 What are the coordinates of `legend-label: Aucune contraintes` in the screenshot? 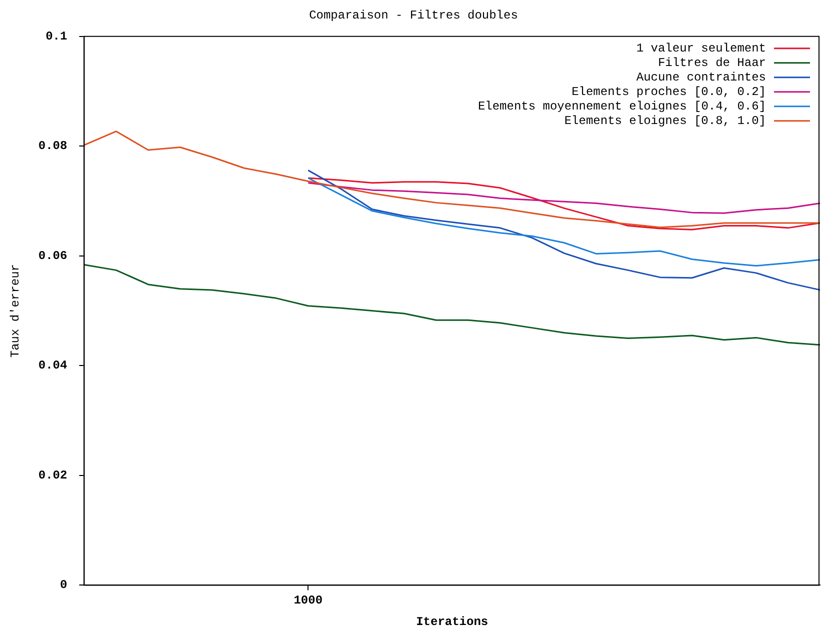 It's located at (701, 77).